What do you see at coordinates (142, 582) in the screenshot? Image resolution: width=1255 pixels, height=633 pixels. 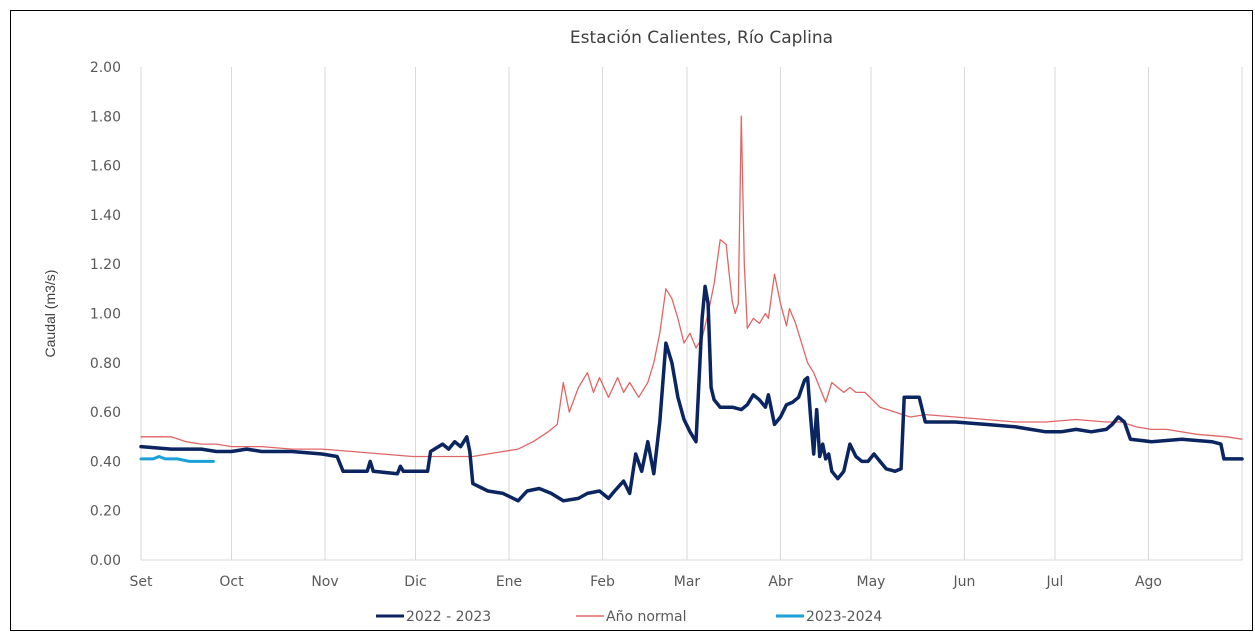 I see `x-tick-label: Set` at bounding box center [142, 582].